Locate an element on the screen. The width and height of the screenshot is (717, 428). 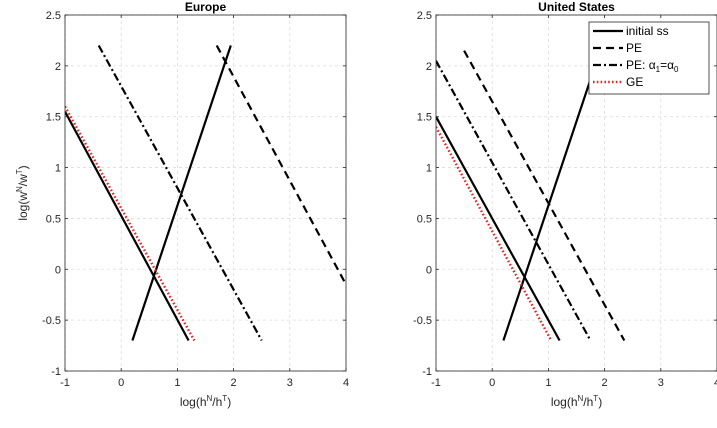
y-axis-label: log(wN​/wT​) is located at coordinates (22, 192).